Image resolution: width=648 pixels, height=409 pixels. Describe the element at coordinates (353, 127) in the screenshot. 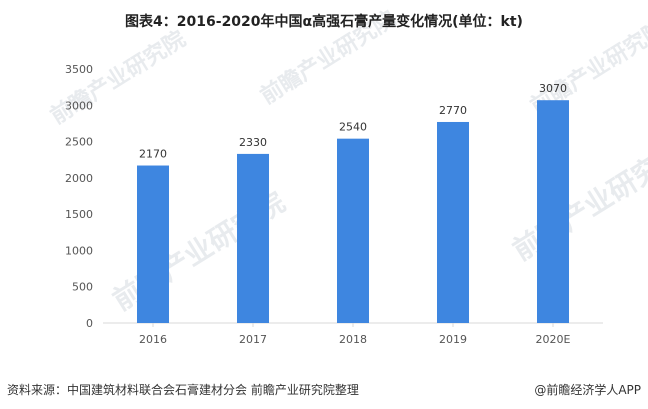

I see `data-label: 2540` at that location.